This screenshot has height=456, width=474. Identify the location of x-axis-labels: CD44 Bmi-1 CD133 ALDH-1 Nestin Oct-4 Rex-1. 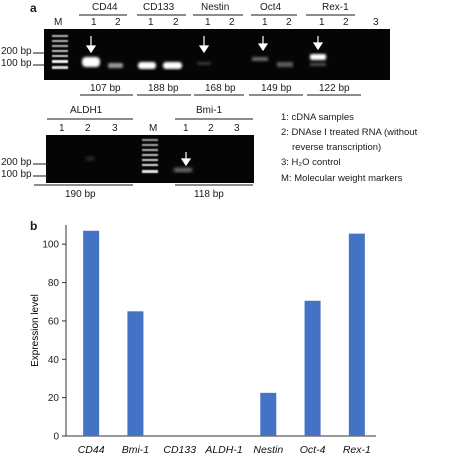
(224, 450).